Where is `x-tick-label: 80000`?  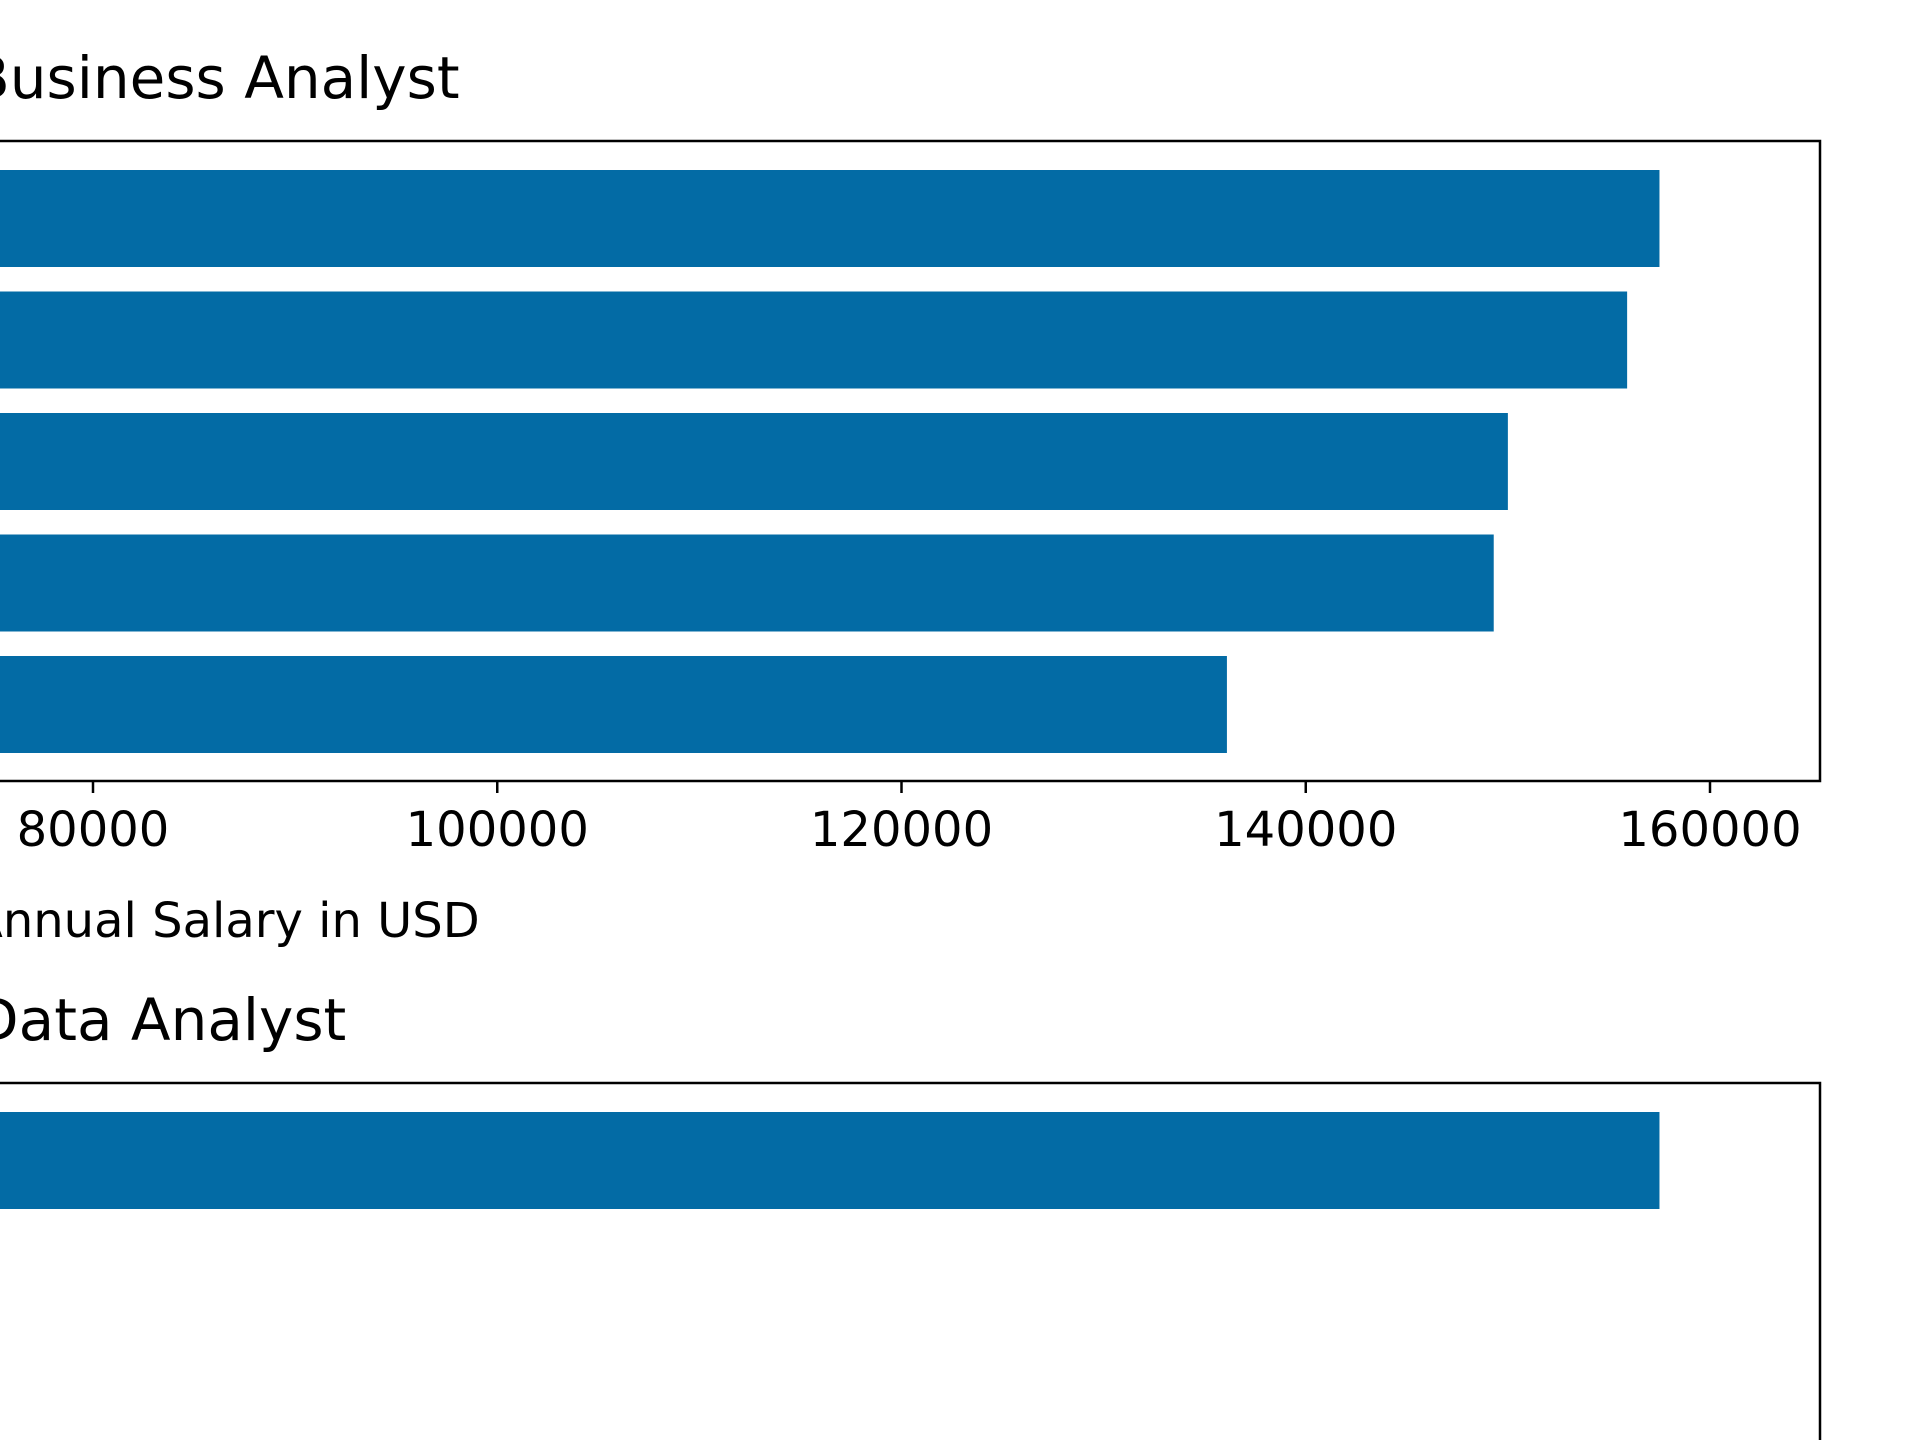
x-tick-label: 80000 is located at coordinates (93, 830).